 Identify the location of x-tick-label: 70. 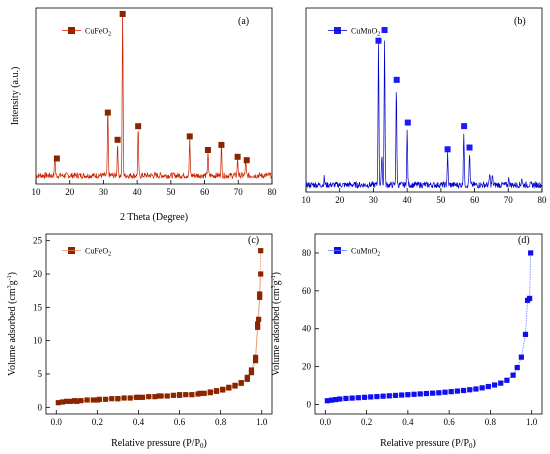
(509, 200).